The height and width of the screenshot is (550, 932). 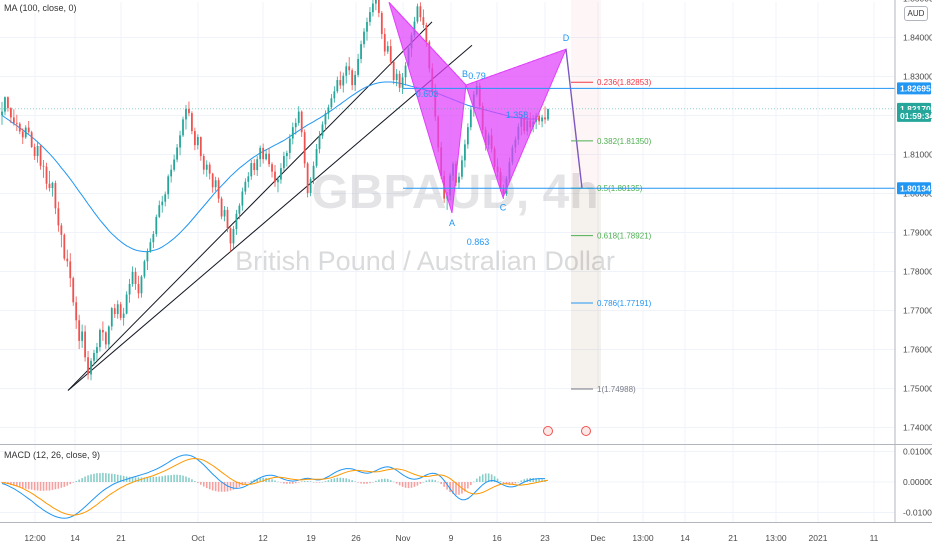 I want to click on price-tag-label: 1.82695, so click(x=915, y=88).